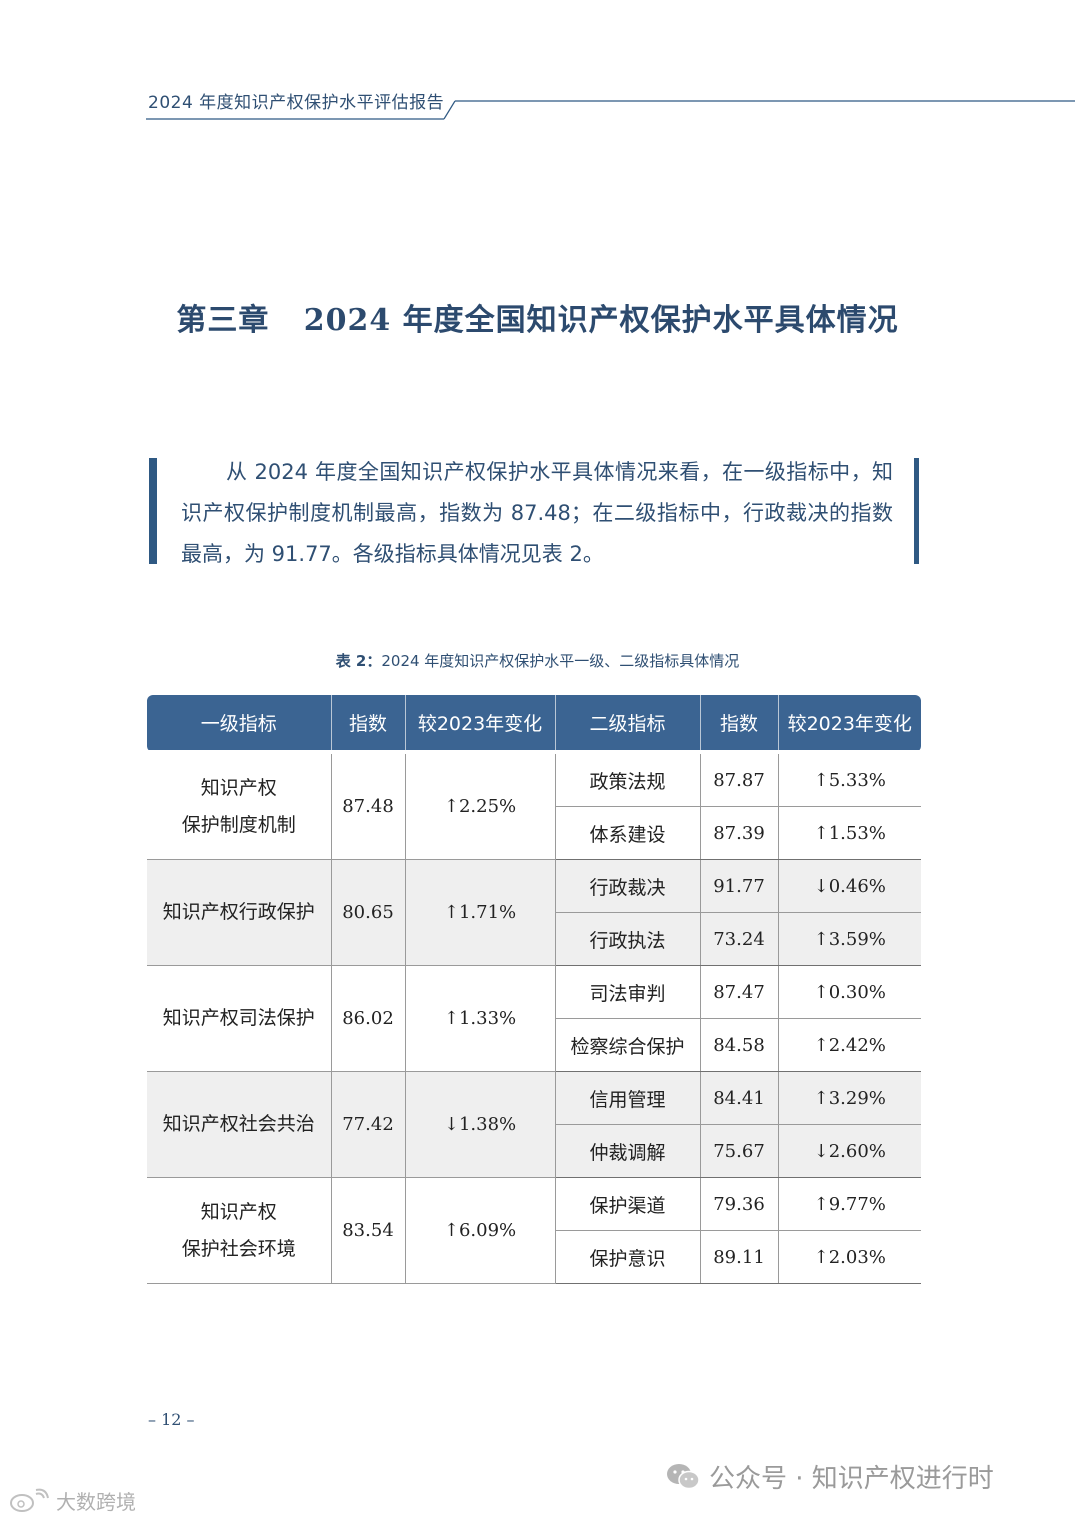  I want to click on level2-name: 保护意识, so click(627, 1257).